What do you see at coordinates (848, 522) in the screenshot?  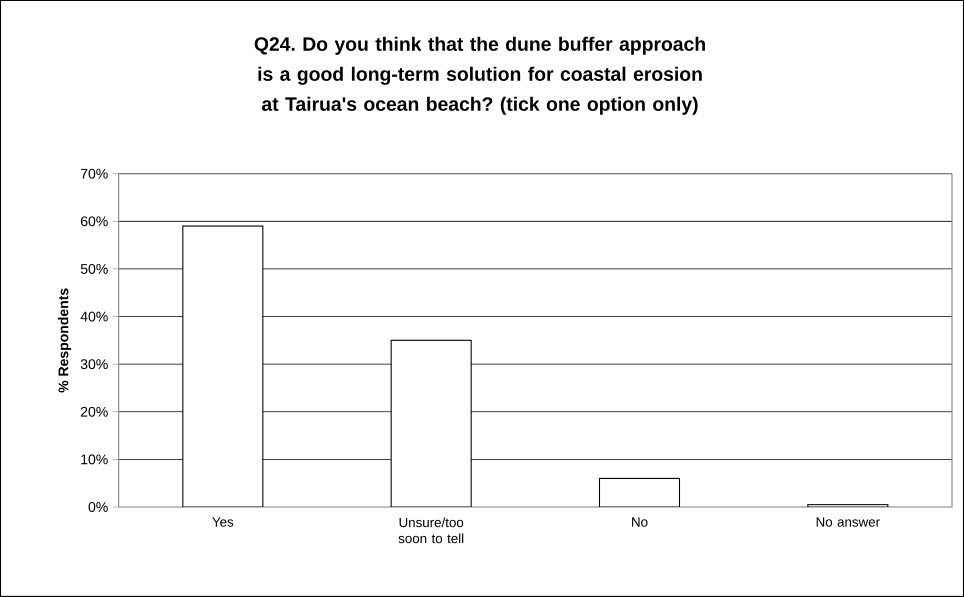 I see `x-tick-label: No answer` at bounding box center [848, 522].